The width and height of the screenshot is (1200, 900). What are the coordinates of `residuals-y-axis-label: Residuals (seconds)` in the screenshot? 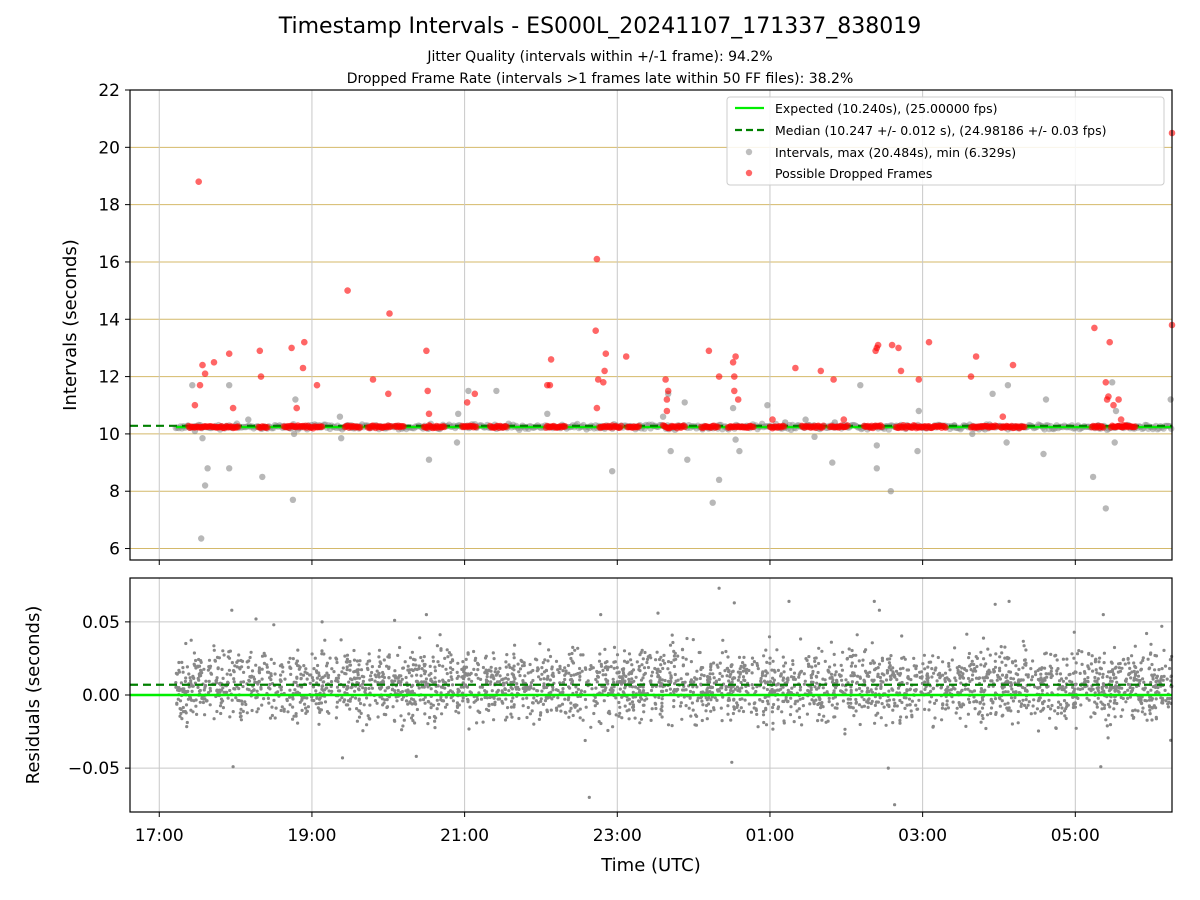 It's located at (33, 695).